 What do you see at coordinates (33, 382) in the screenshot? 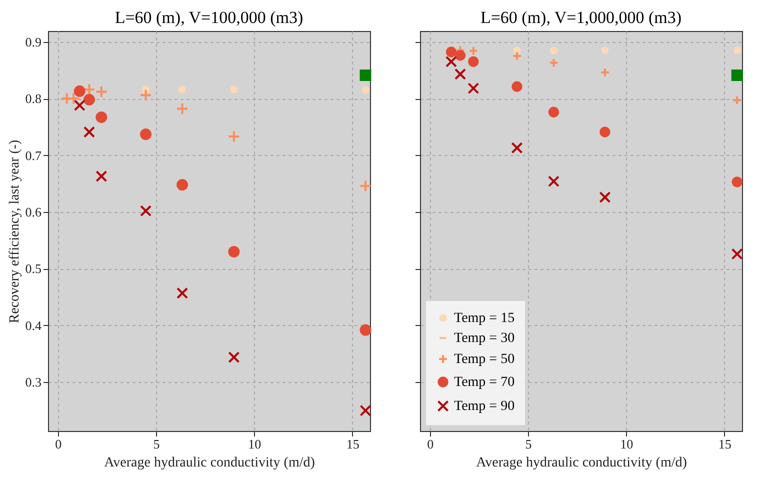
I see `y-tick-label: 0.3` at bounding box center [33, 382].